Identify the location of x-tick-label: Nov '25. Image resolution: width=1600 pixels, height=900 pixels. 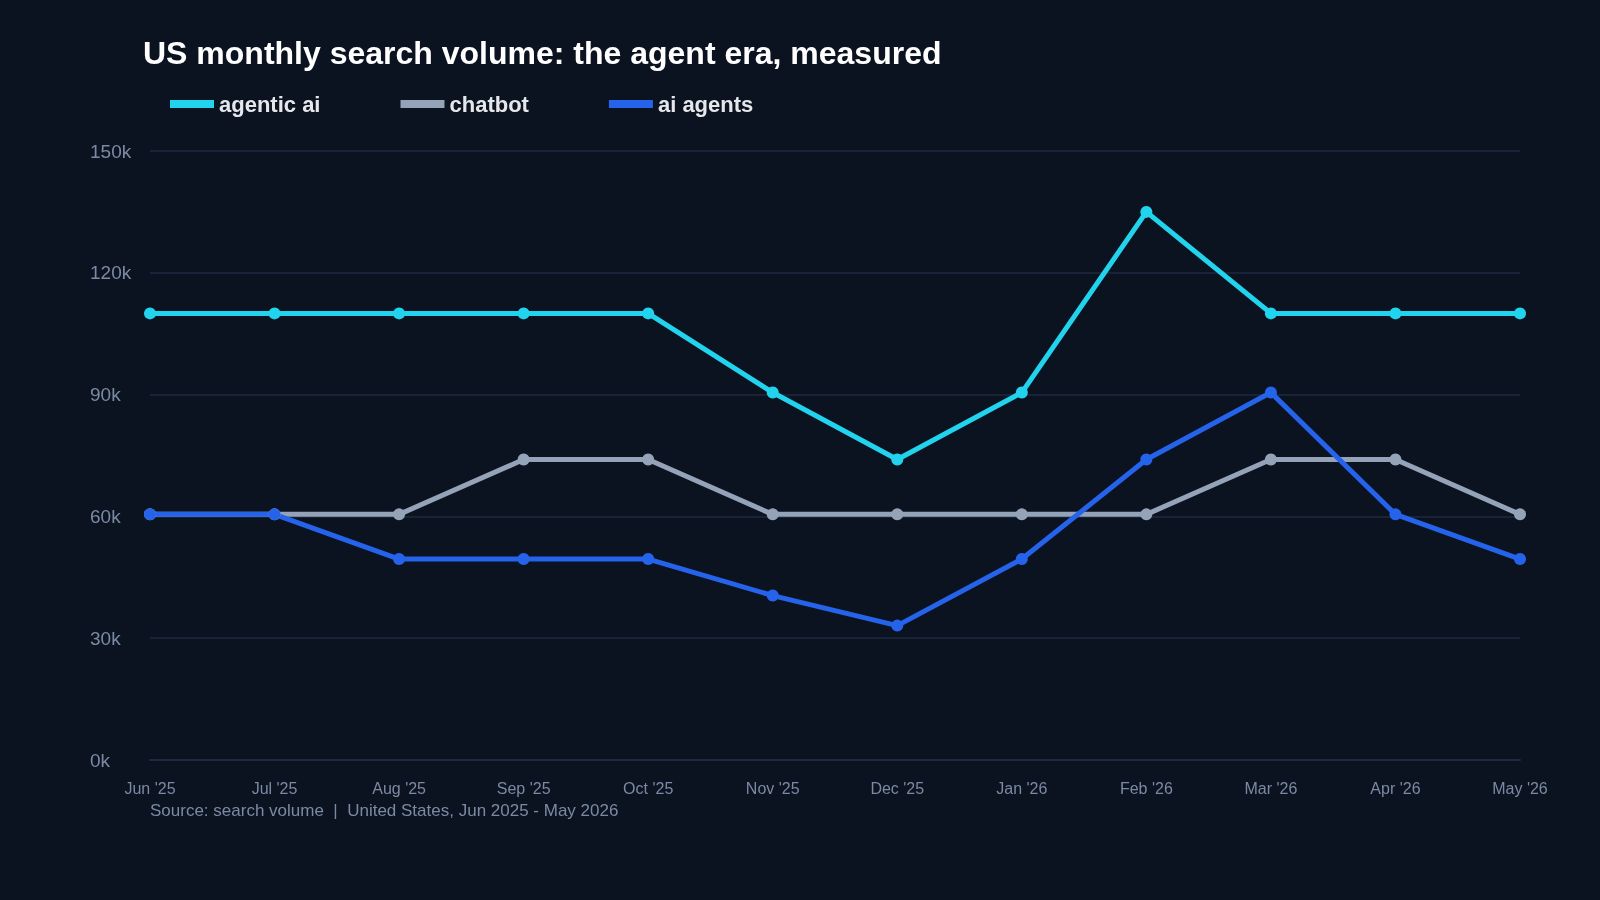
(772, 788).